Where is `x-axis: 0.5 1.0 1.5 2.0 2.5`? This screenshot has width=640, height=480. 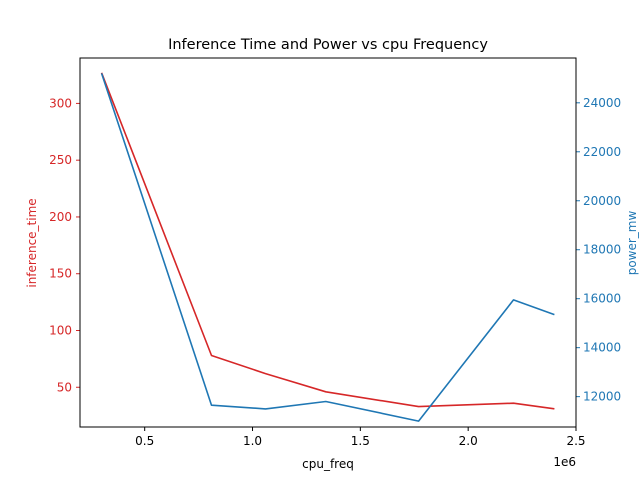
x-axis: 0.5 1.0 1.5 2.0 2.5 is located at coordinates (360, 437).